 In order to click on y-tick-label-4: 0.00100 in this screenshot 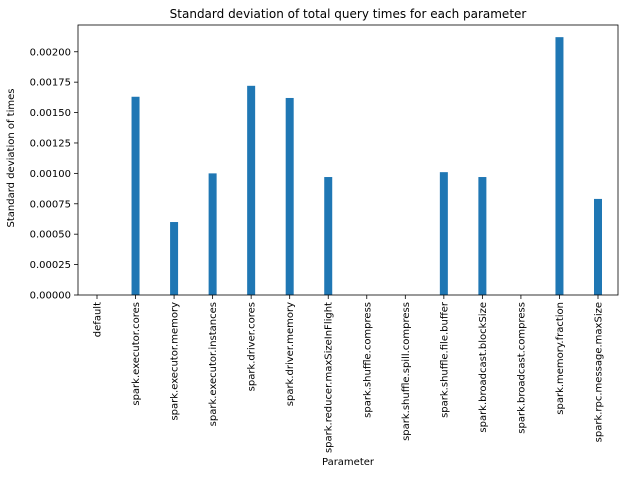, I will do `click(50, 174)`.